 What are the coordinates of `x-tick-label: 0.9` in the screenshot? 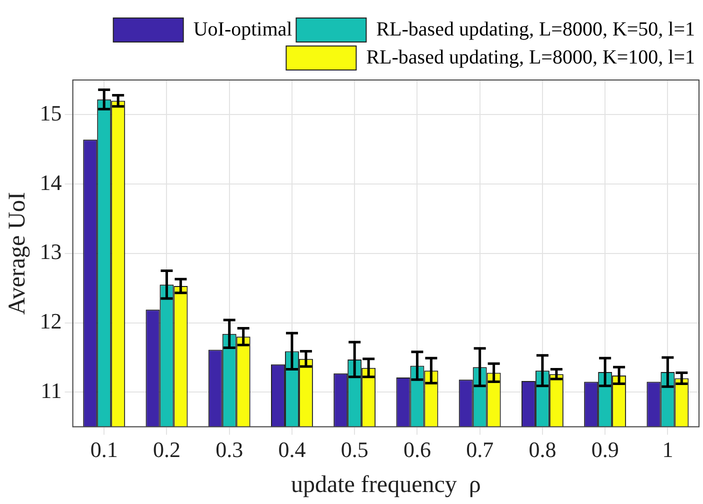 It's located at (605, 449).